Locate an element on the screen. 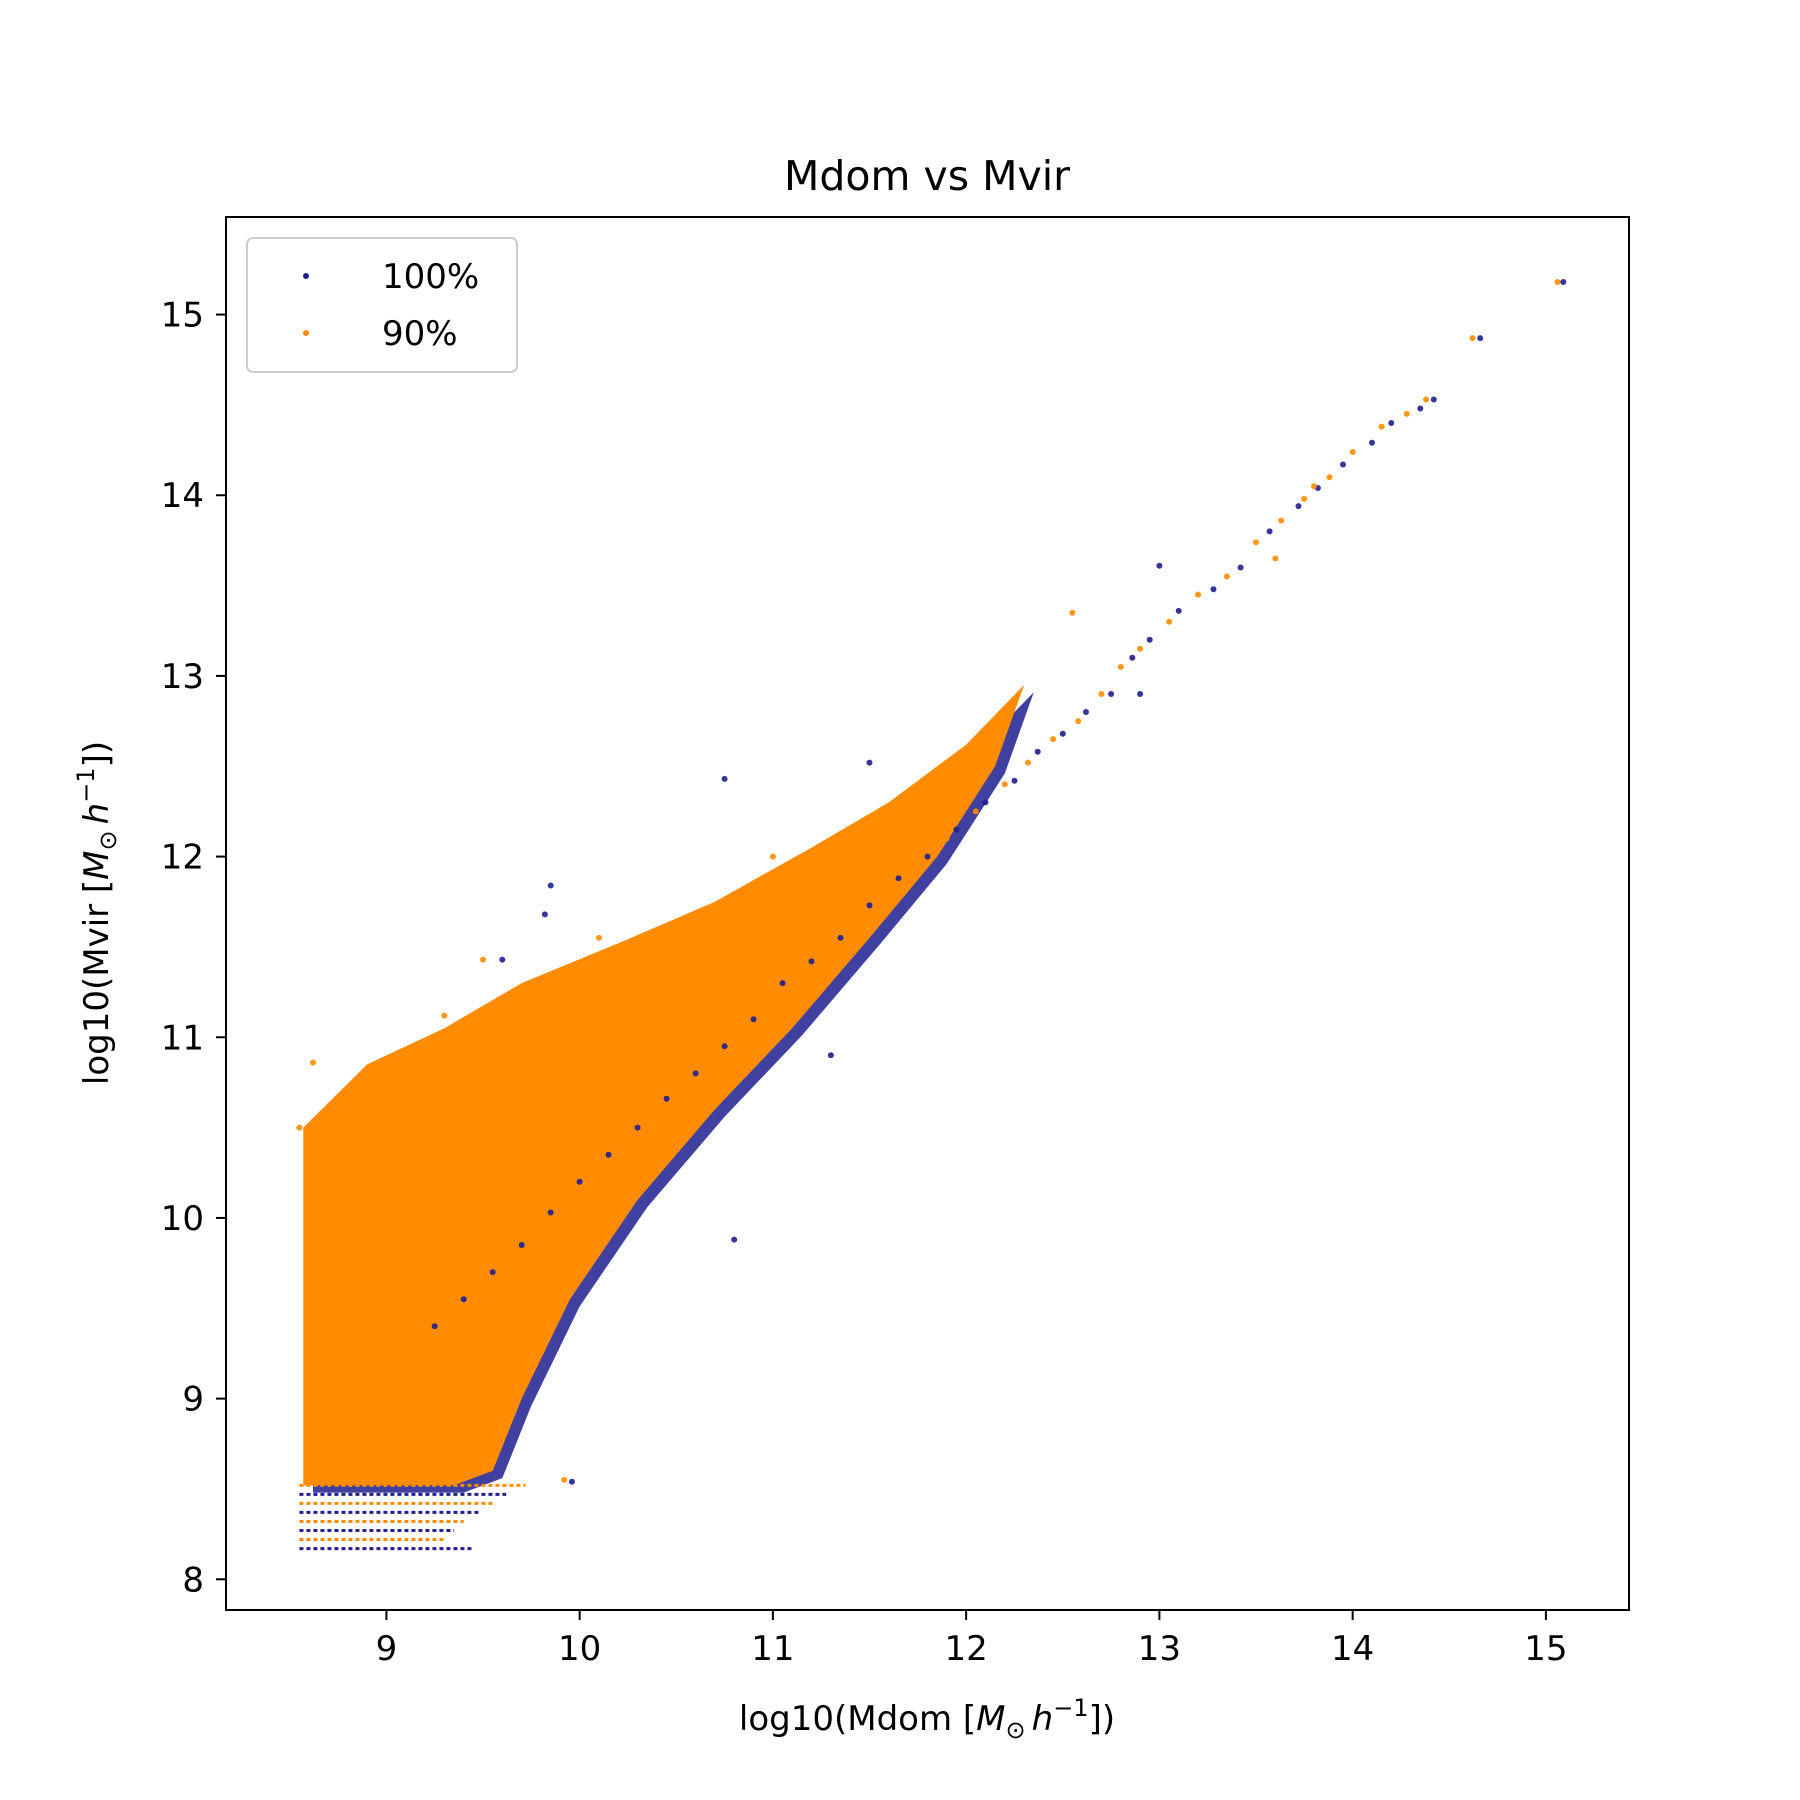  y-tick-label: 13 is located at coordinates (182, 677).